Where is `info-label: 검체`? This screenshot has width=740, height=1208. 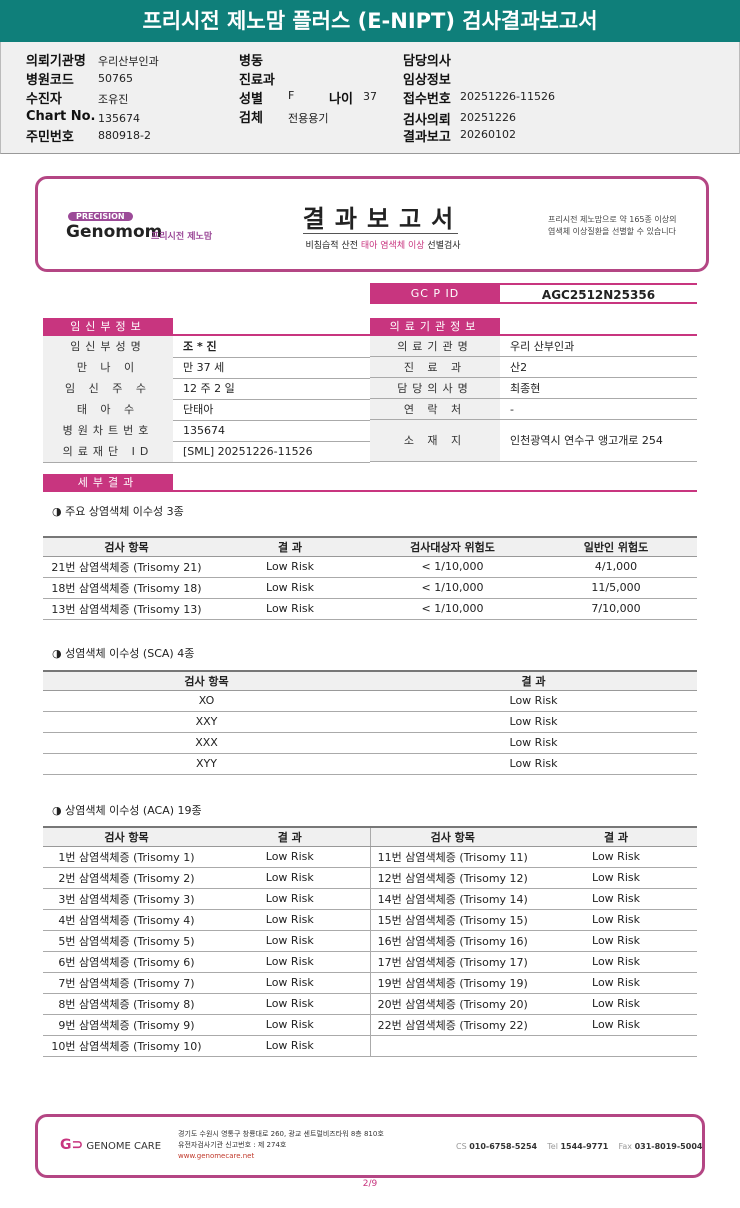 info-label: 검체 is located at coordinates (251, 118).